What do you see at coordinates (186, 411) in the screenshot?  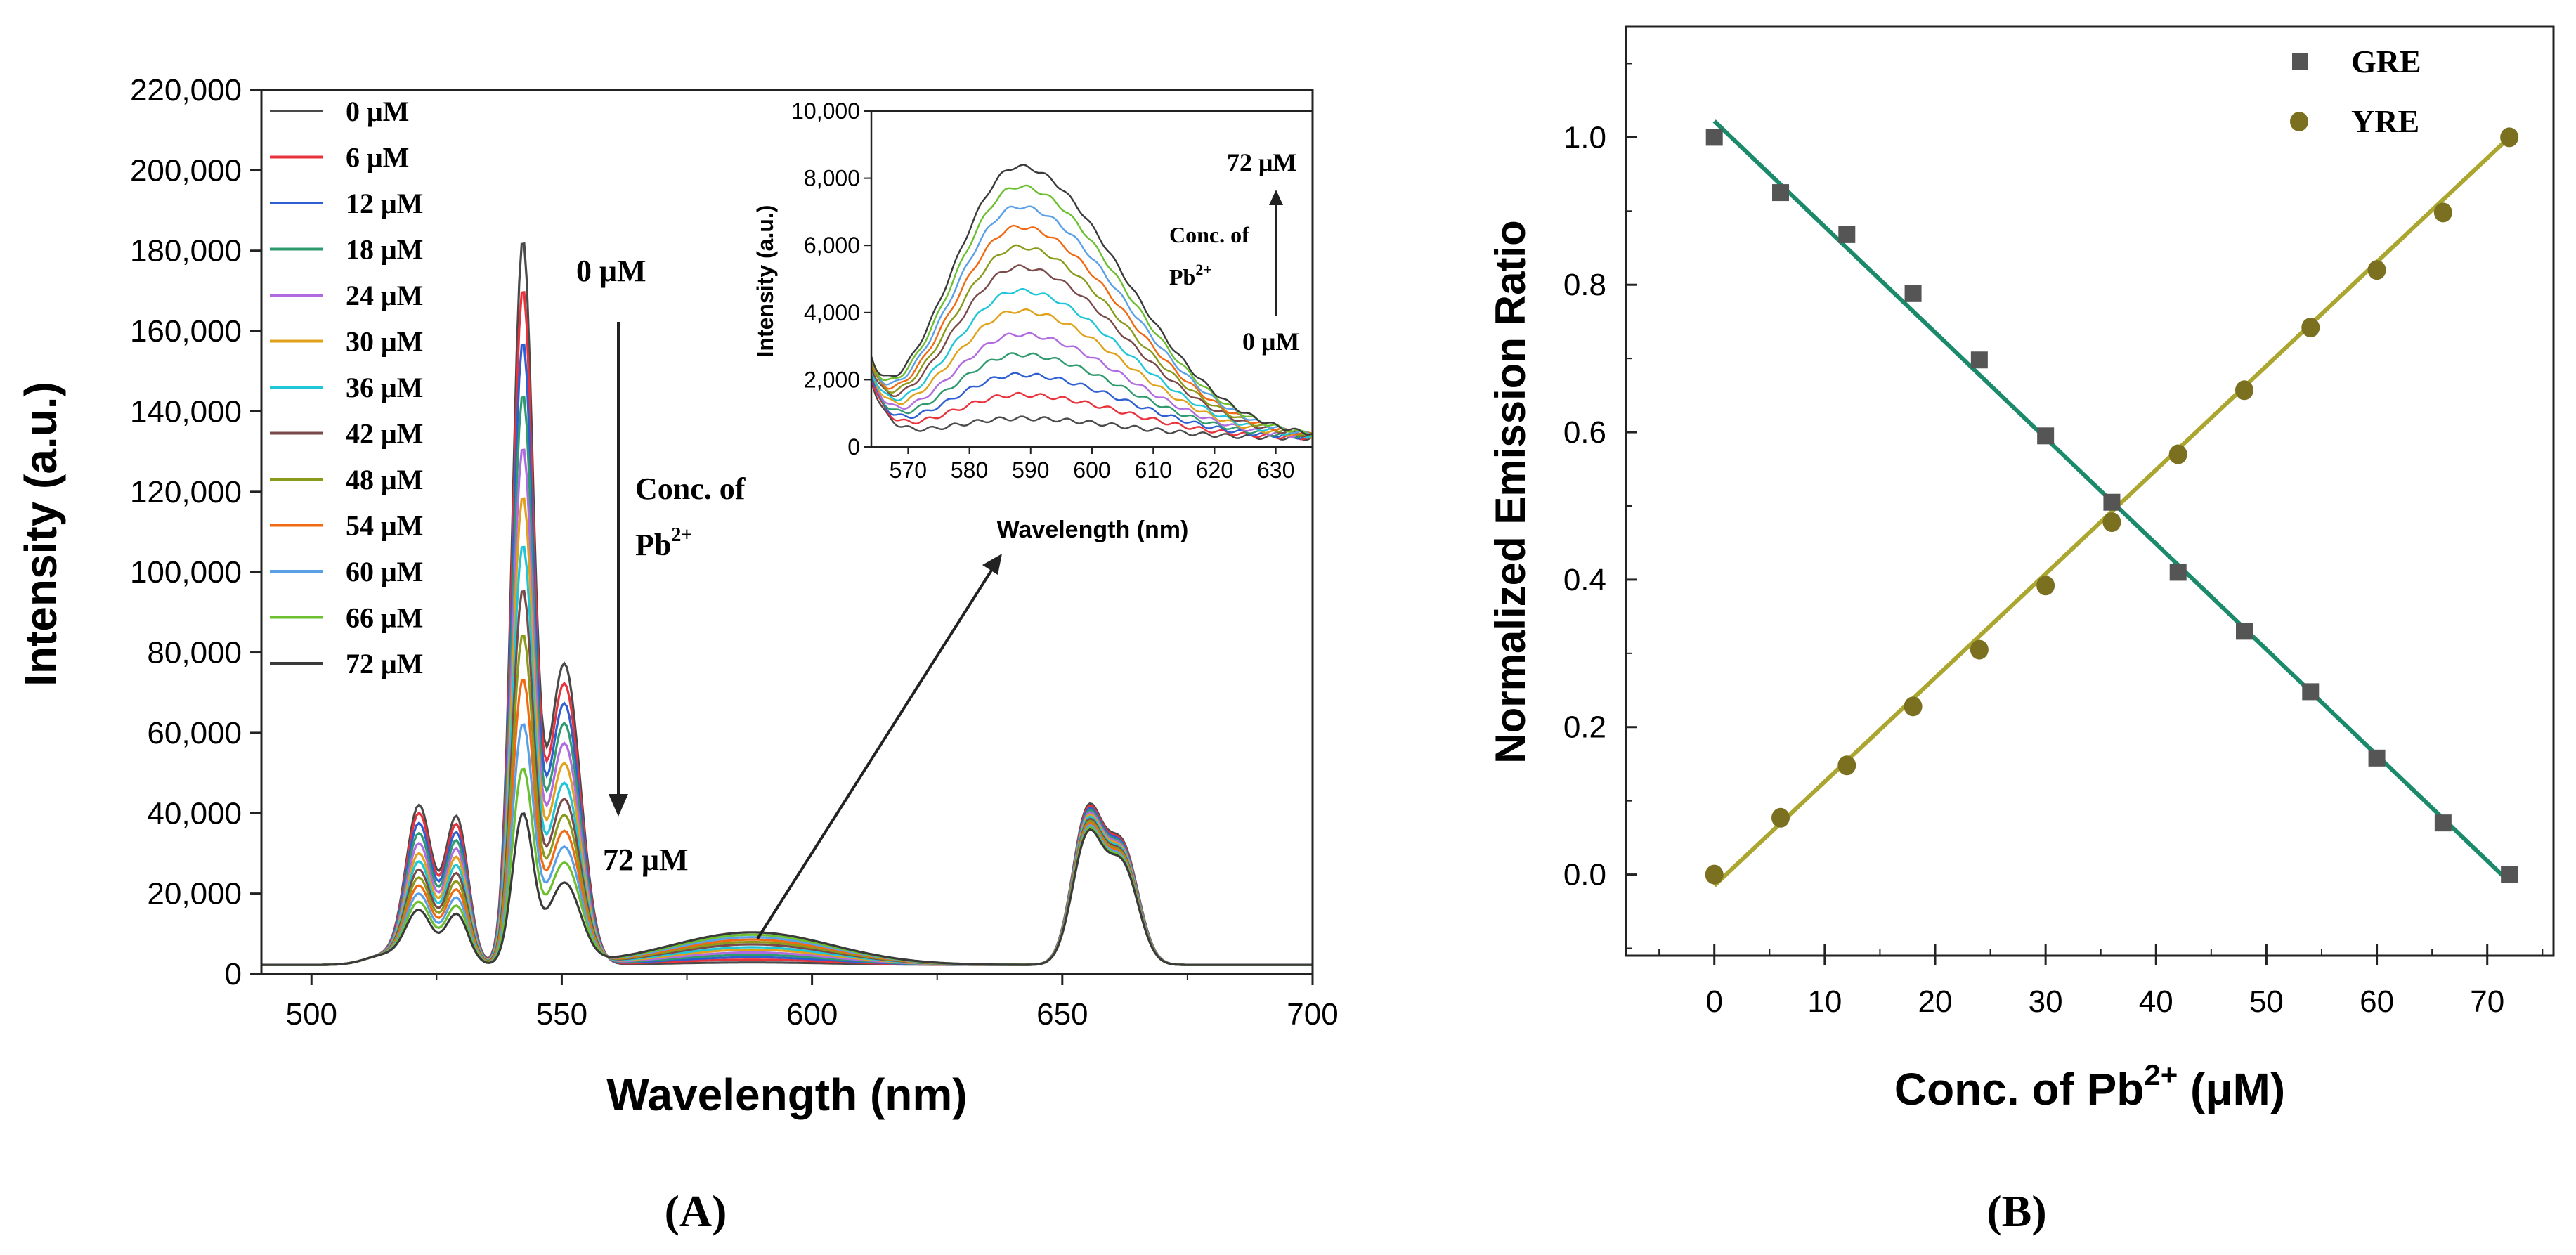 I see `y-tick-label: 140,000` at bounding box center [186, 411].